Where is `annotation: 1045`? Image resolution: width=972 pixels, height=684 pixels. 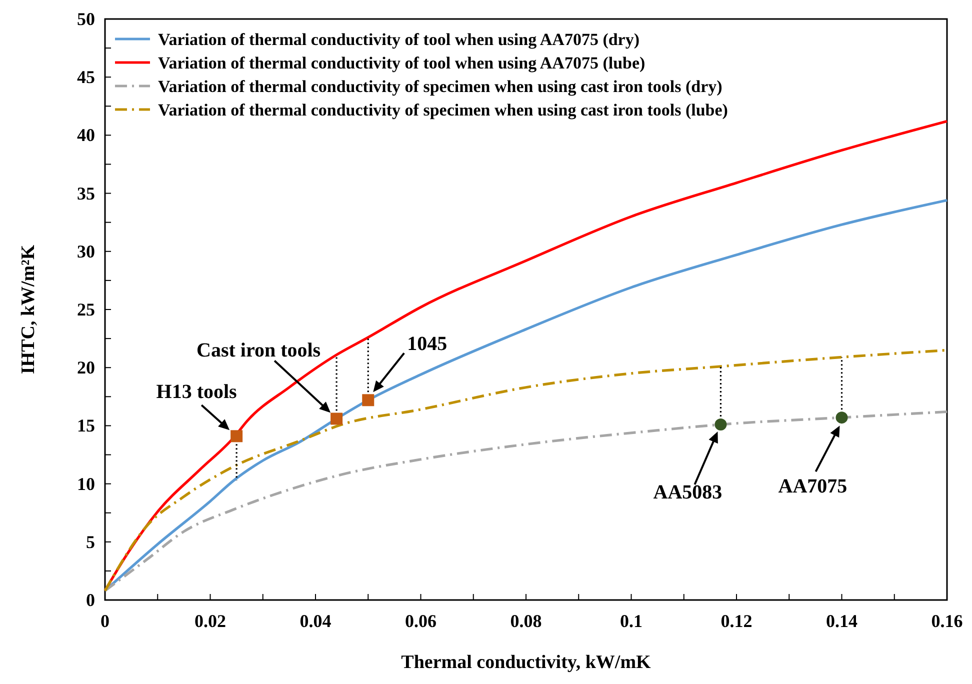 annotation: 1045 is located at coordinates (427, 344).